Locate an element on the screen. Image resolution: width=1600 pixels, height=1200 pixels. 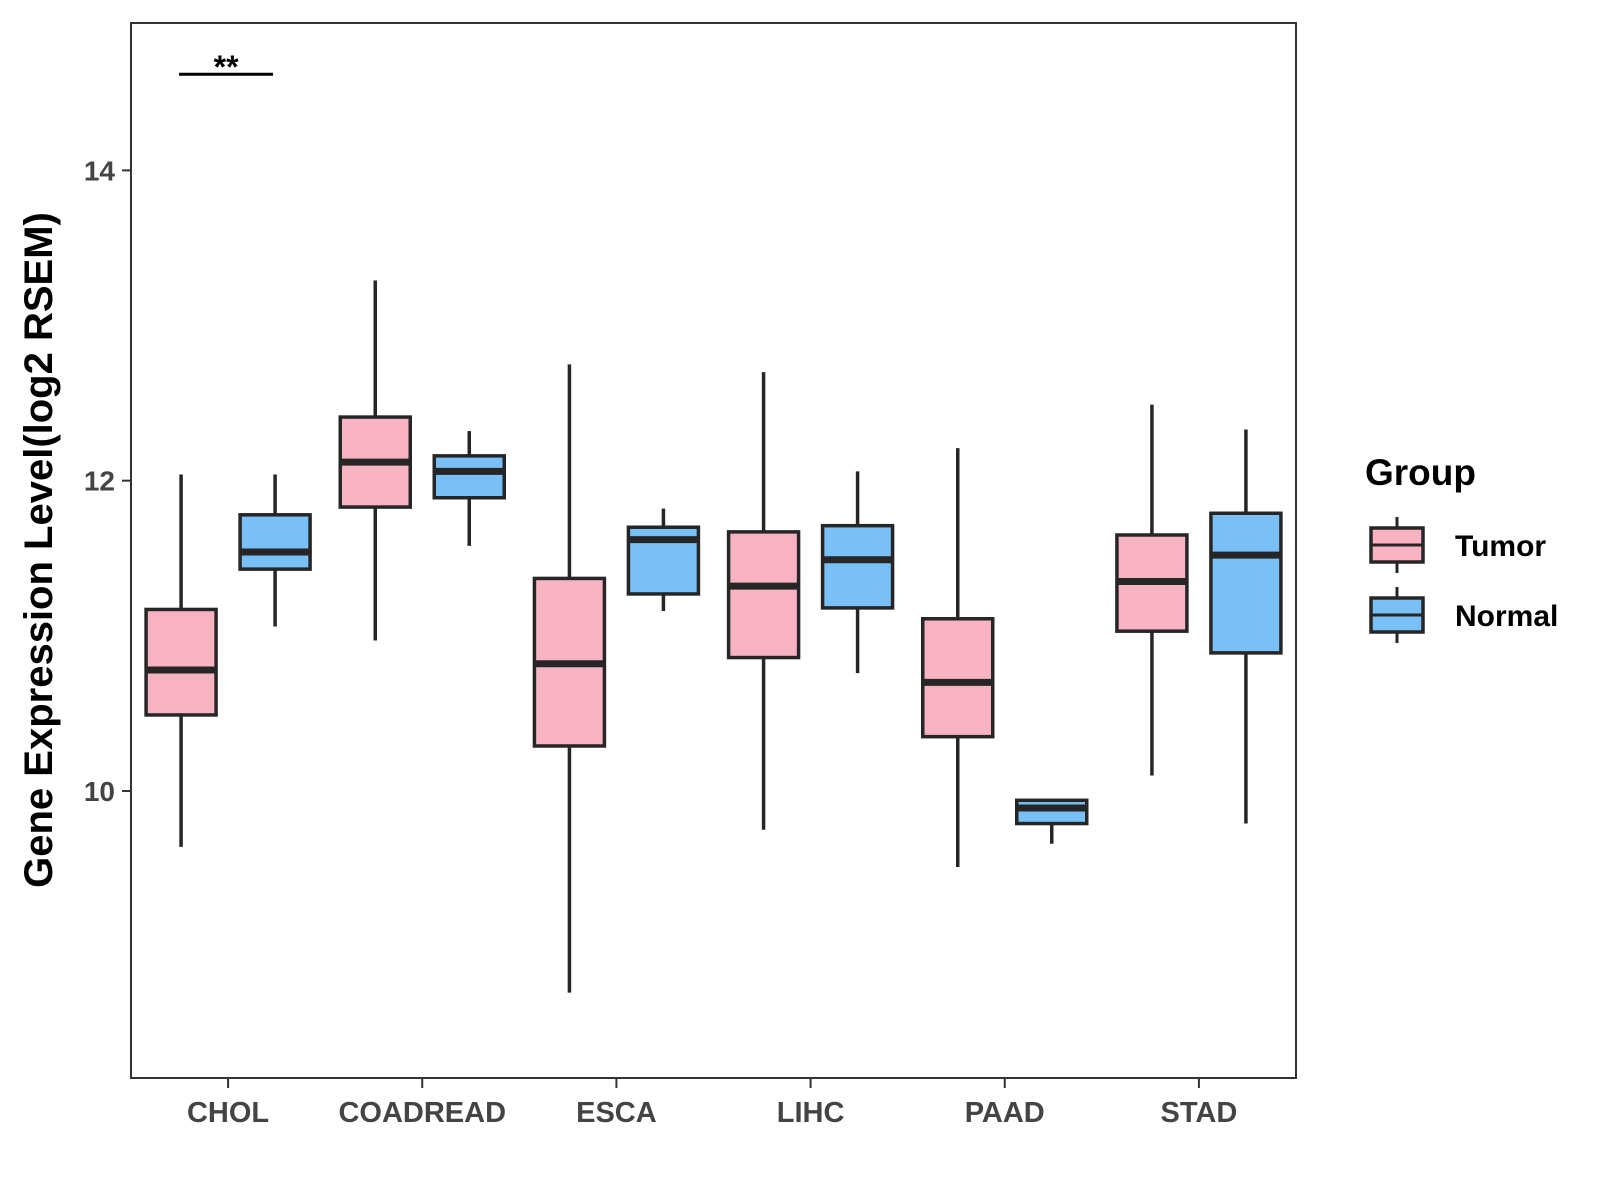
significance-annotations: ** is located at coordinates (226, 67).